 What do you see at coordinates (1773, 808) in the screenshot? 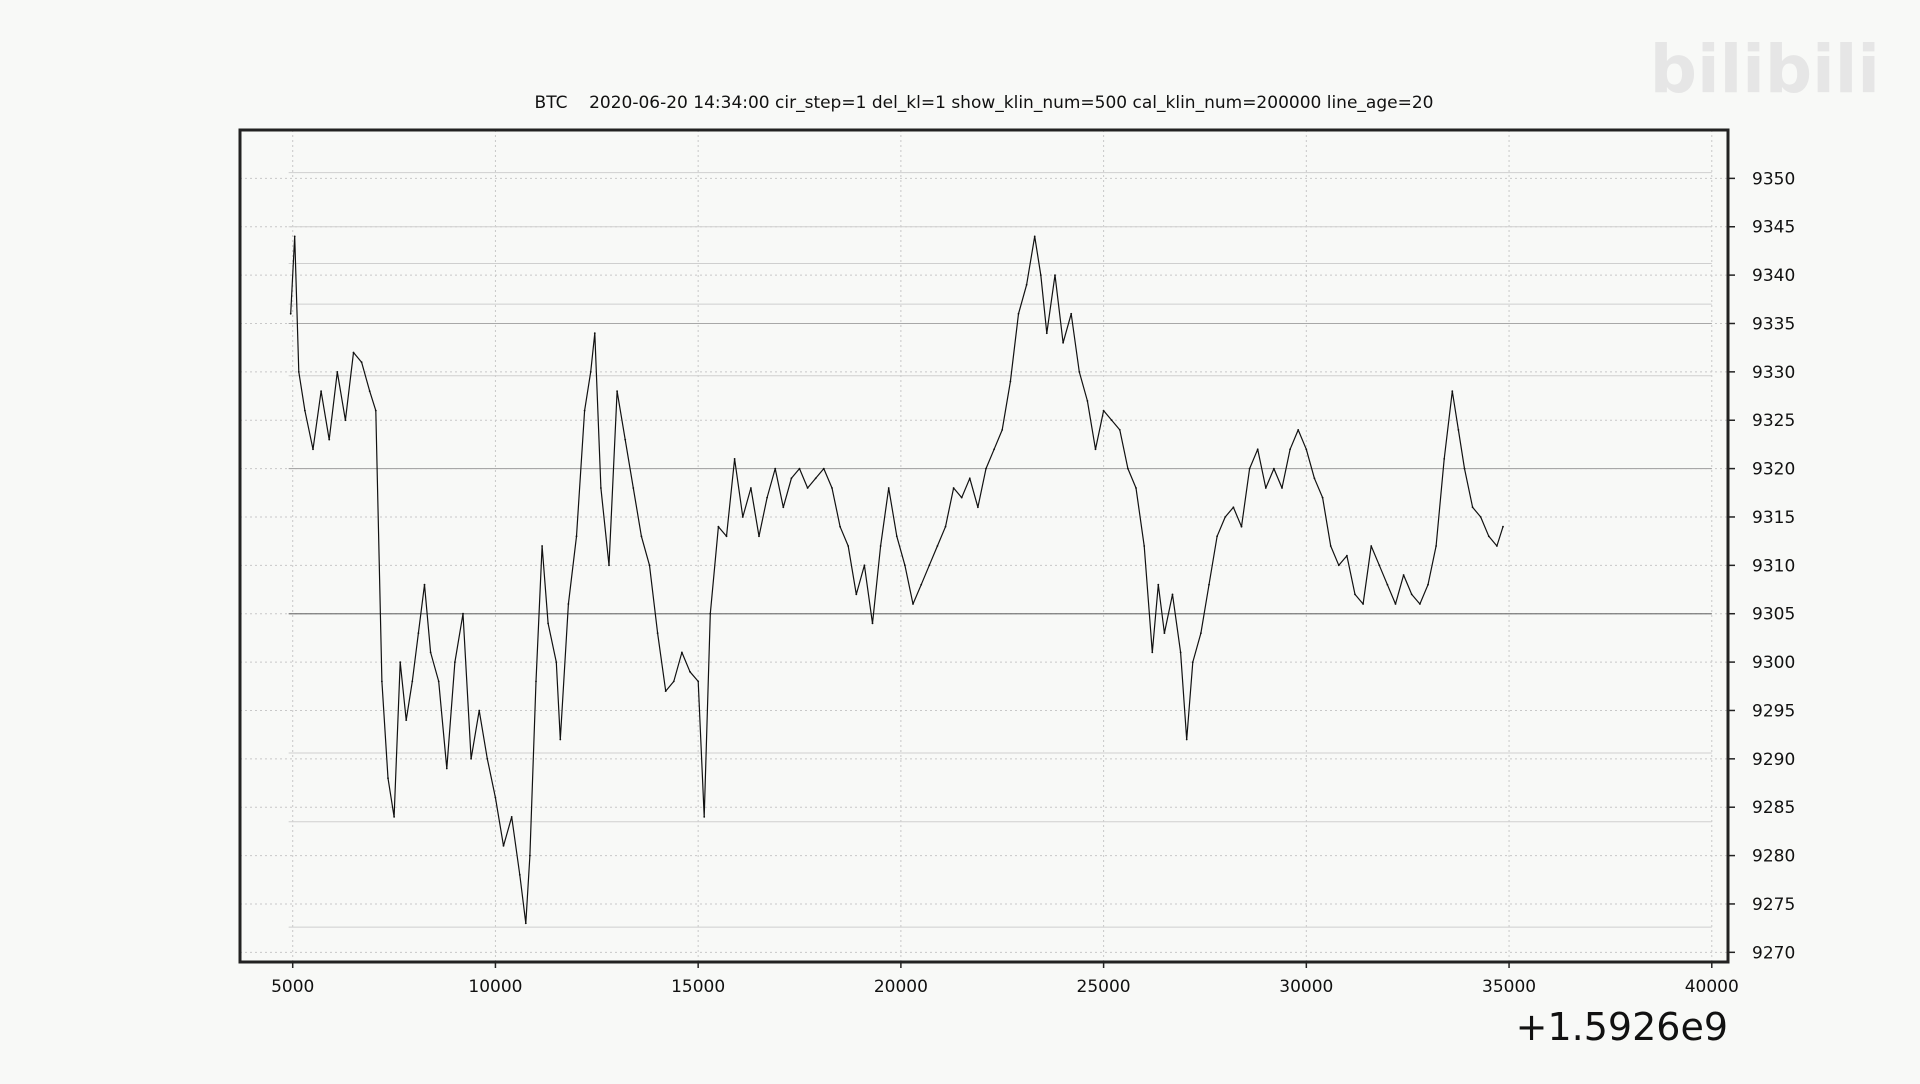
I see `y-tick-label: 9285` at bounding box center [1773, 808].